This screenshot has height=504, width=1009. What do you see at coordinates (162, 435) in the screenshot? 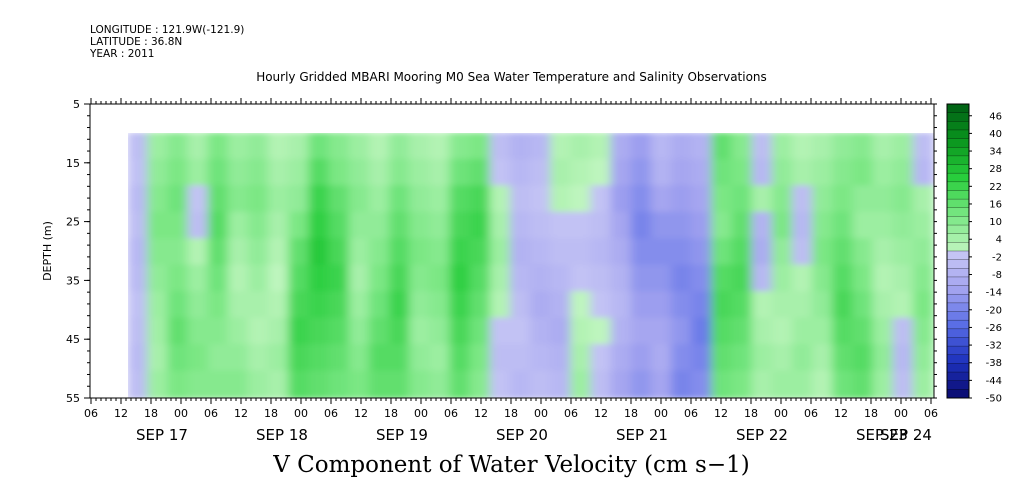
I see `x-day-label: SEP 17` at bounding box center [162, 435].